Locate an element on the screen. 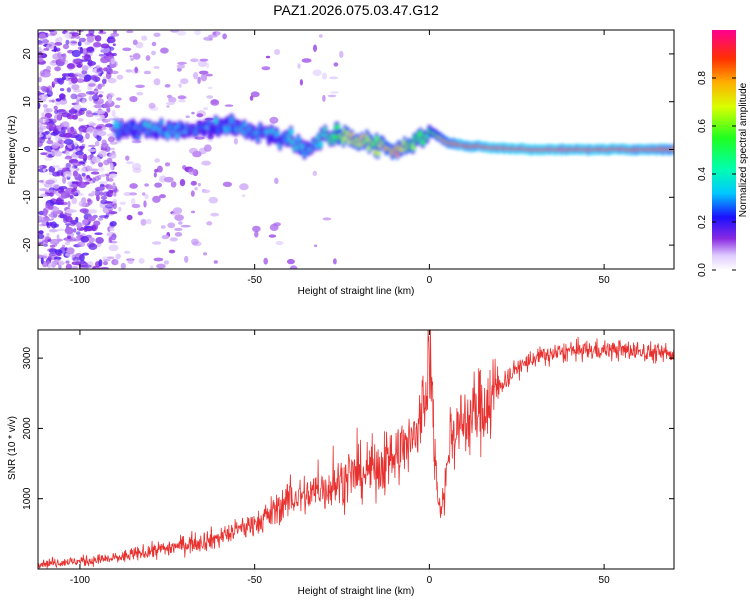  colorbar-tick-label: 0.0 is located at coordinates (702, 270).